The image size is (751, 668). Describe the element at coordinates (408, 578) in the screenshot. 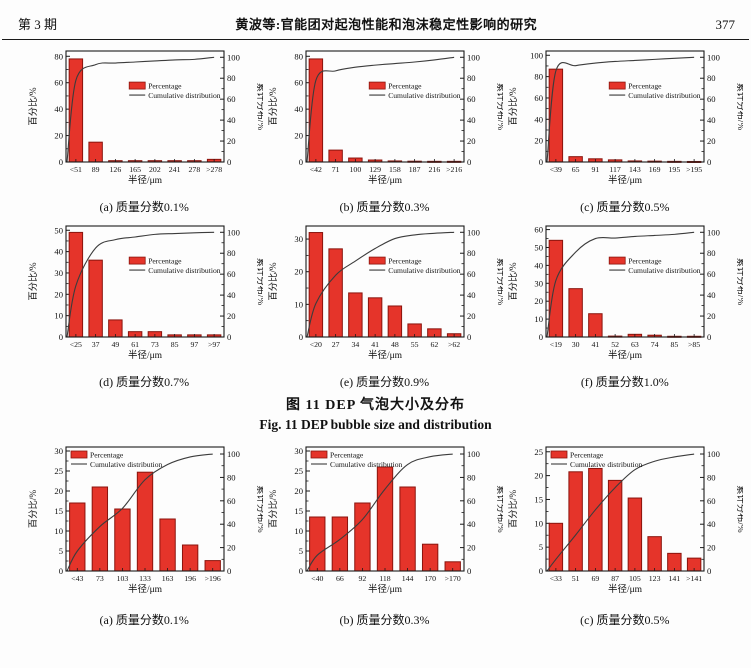

I see `svg-text: 144` at that location.